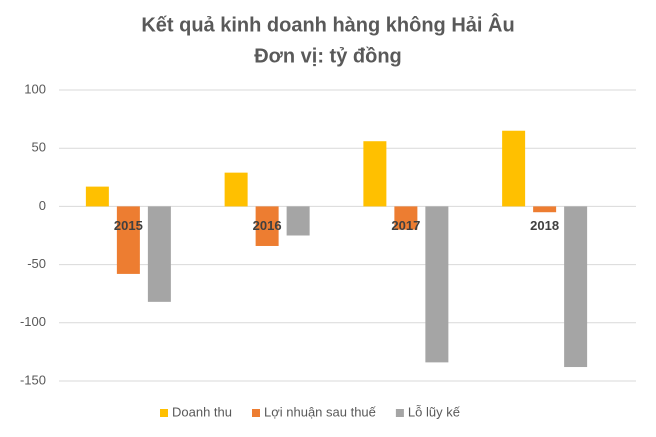  I want to click on chart-subtitle: Đơn vị: tỷ đồng, so click(328, 56).